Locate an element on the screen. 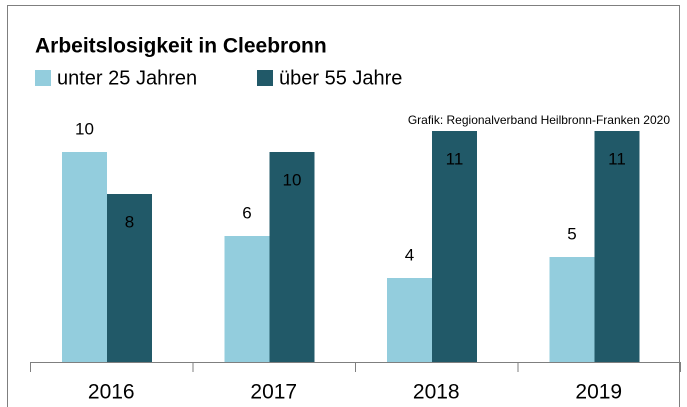 This screenshot has height=407, width=687. data-label: 4 is located at coordinates (409, 254).